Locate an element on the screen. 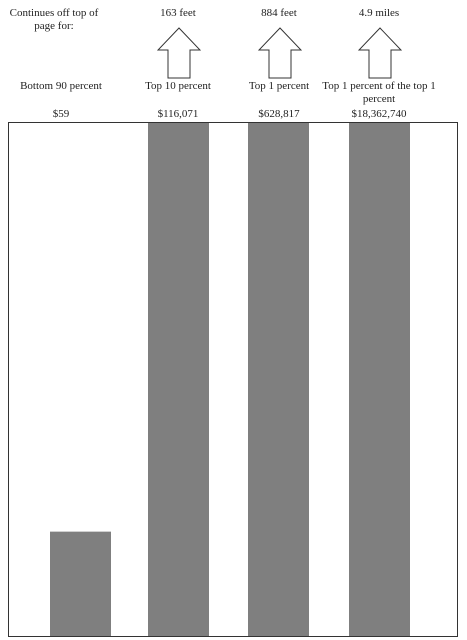  value-label-top-1: $628,817 is located at coordinates (279, 114).